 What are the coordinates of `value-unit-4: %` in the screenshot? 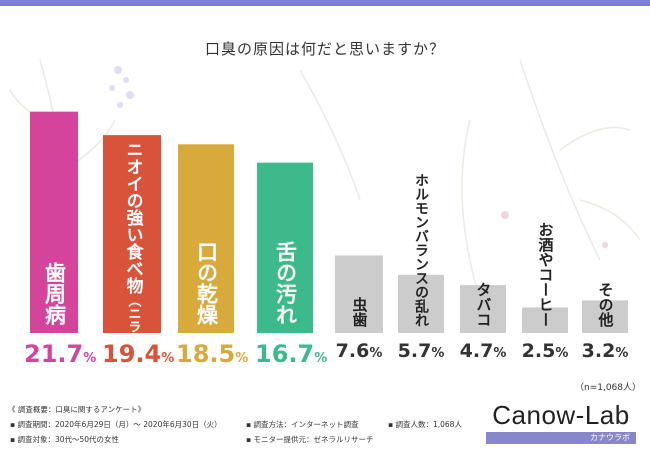 It's located at (321, 358).